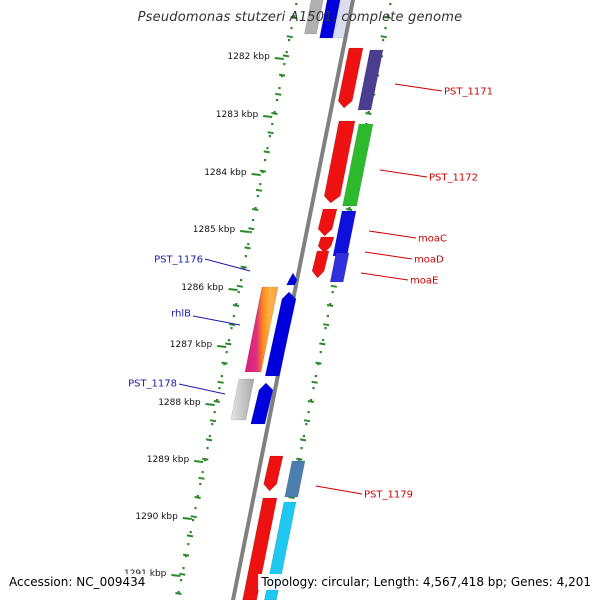 This screenshot has height=604, width=600. What do you see at coordinates (468, 92) in the screenshot?
I see `gene-label-forward: PST_1171` at bounding box center [468, 92].